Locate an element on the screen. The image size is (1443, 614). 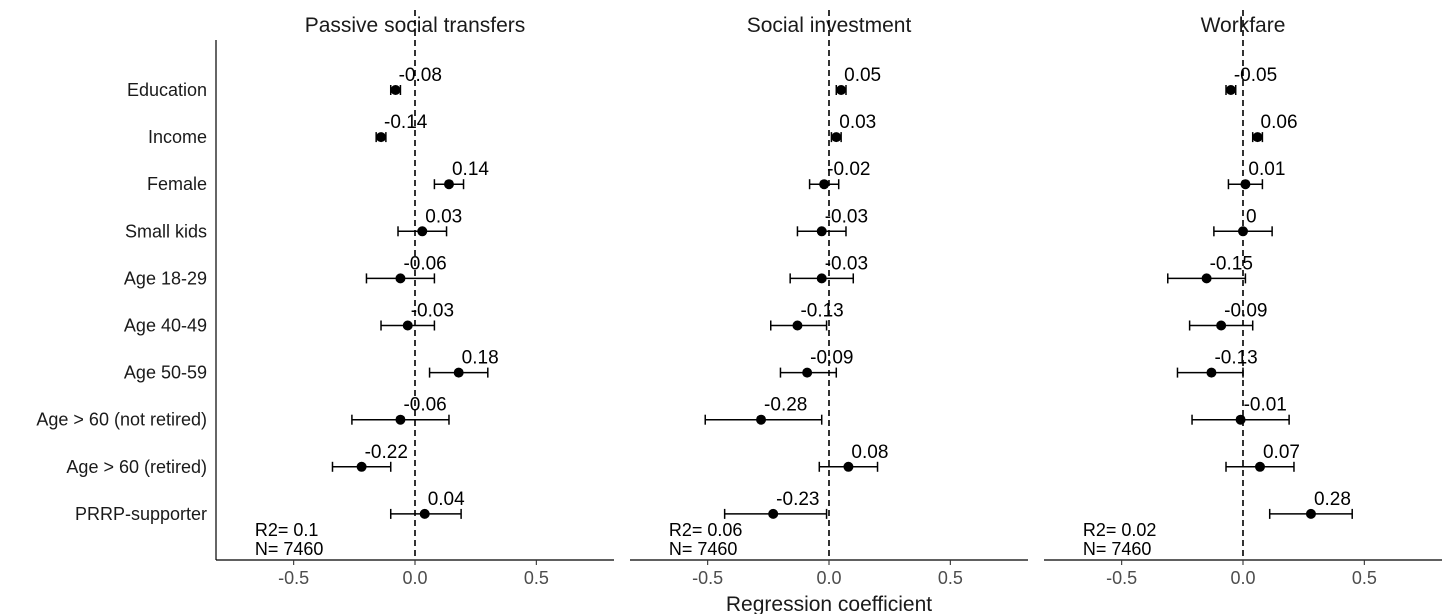
data-label: -0.28 is located at coordinates (785, 405).